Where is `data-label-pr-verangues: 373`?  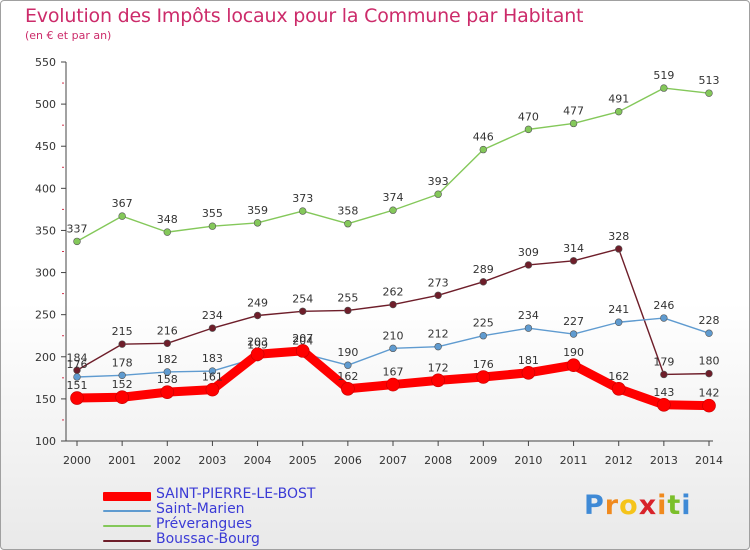
data-label-pr-verangues: 373 is located at coordinates (302, 198).